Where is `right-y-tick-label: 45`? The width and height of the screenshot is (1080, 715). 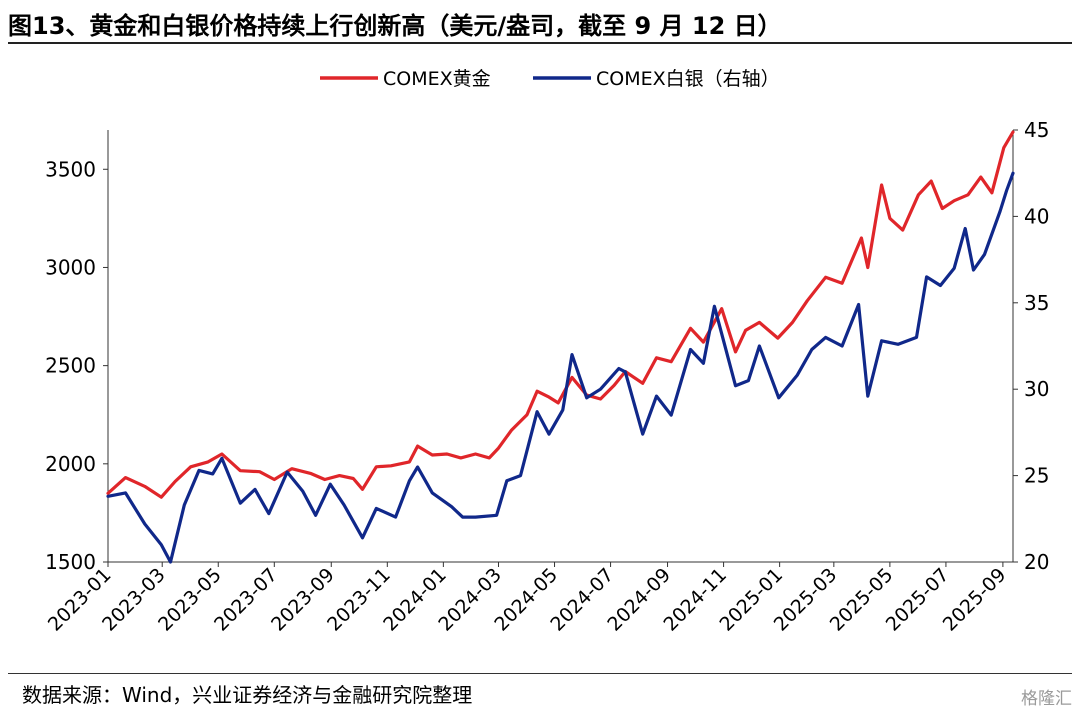
right-y-tick-label: 45 is located at coordinates (1036, 130).